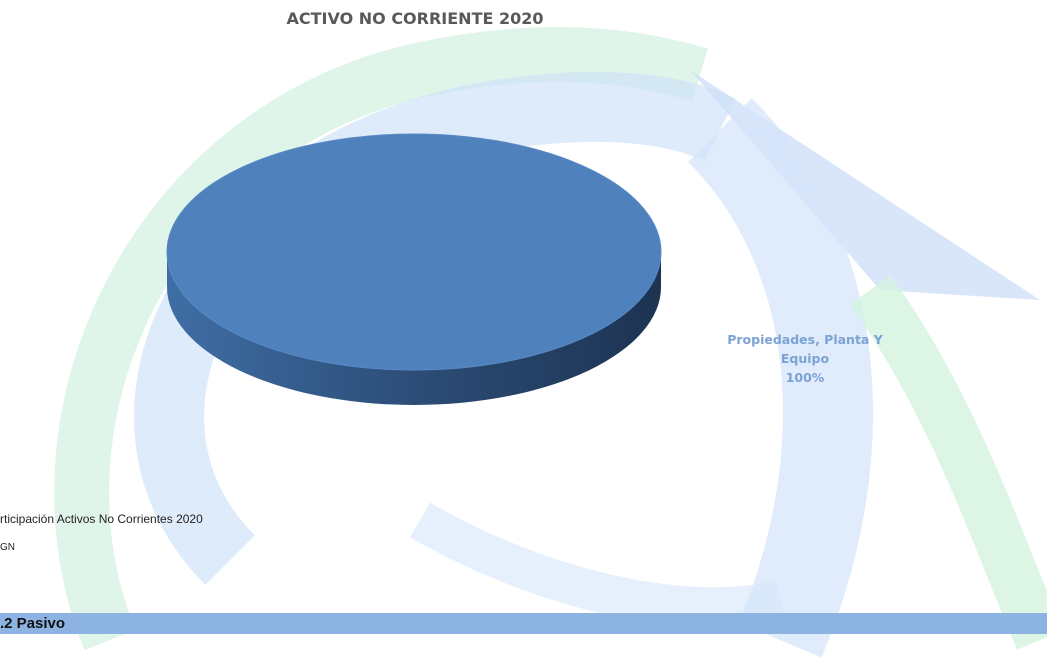 Image resolution: width=1047 pixels, height=660 pixels. I want to click on section-heading: .2 Pasivo, so click(523, 623).